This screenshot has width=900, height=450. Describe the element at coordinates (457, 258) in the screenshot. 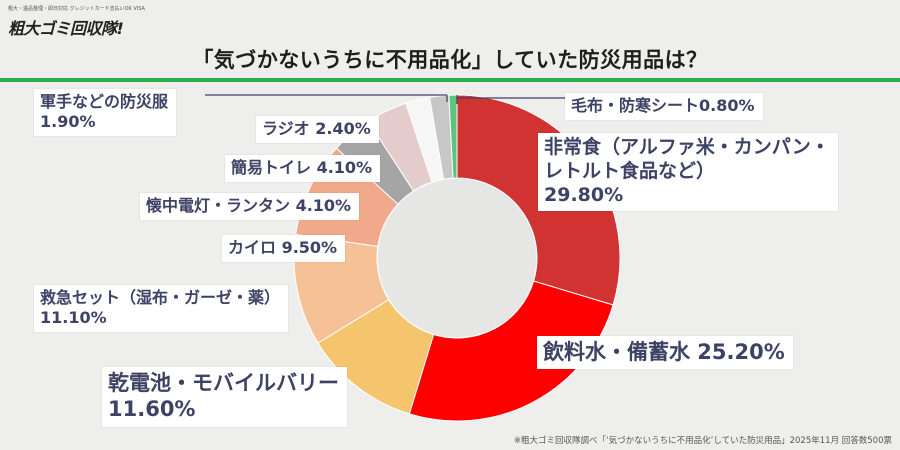

I see `donut-hole` at that location.